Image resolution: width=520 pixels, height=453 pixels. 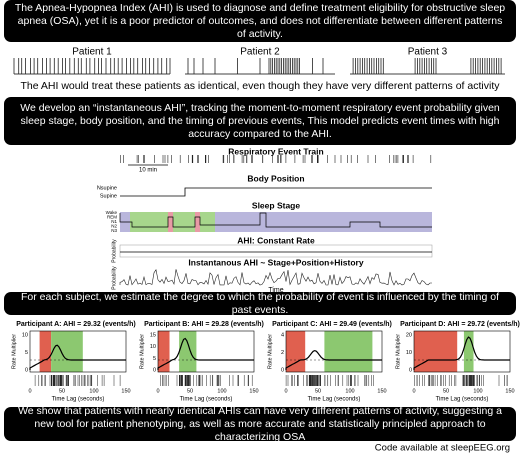 I want to click on patient-label: Patient 2, so click(x=260, y=52).